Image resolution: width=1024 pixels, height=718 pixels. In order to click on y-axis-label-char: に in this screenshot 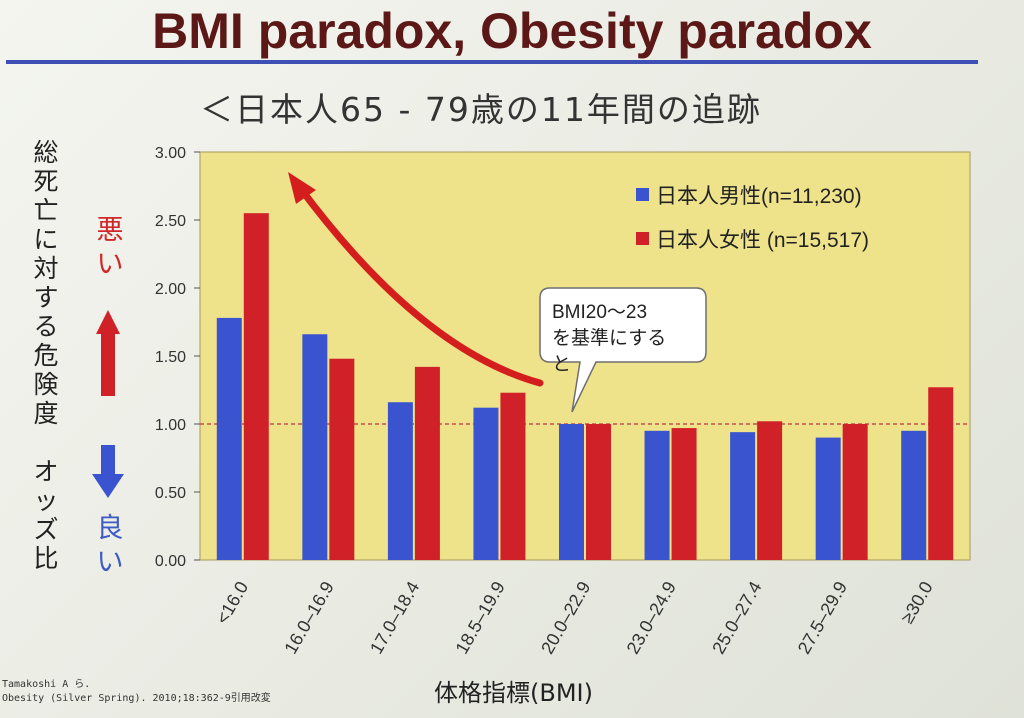, I will do `click(46, 239)`.